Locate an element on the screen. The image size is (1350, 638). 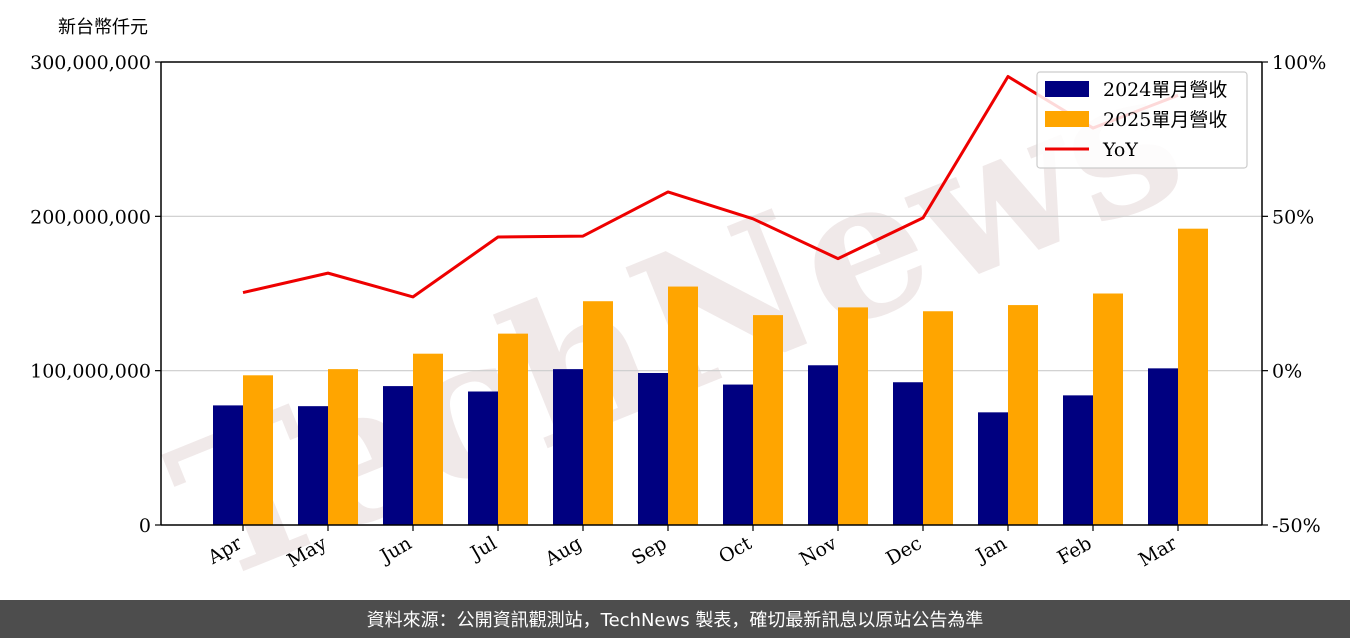
bar-2024-sep is located at coordinates (653, 448).